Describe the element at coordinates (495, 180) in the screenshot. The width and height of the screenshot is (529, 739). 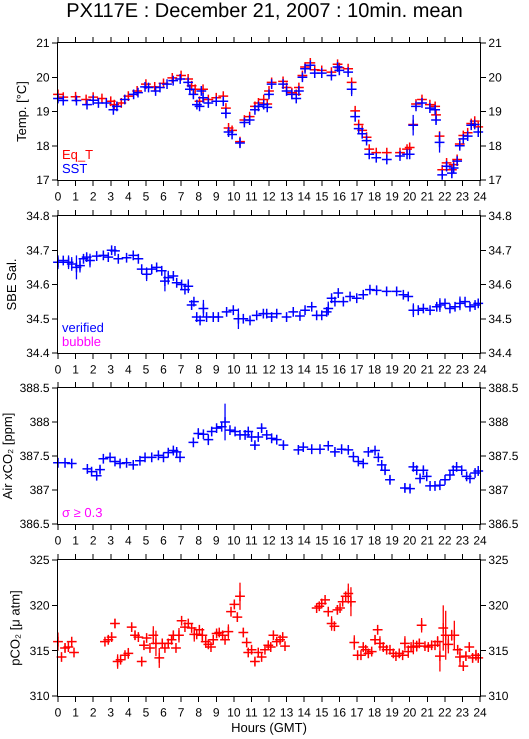
I see `y2-tick-label: 17` at that location.